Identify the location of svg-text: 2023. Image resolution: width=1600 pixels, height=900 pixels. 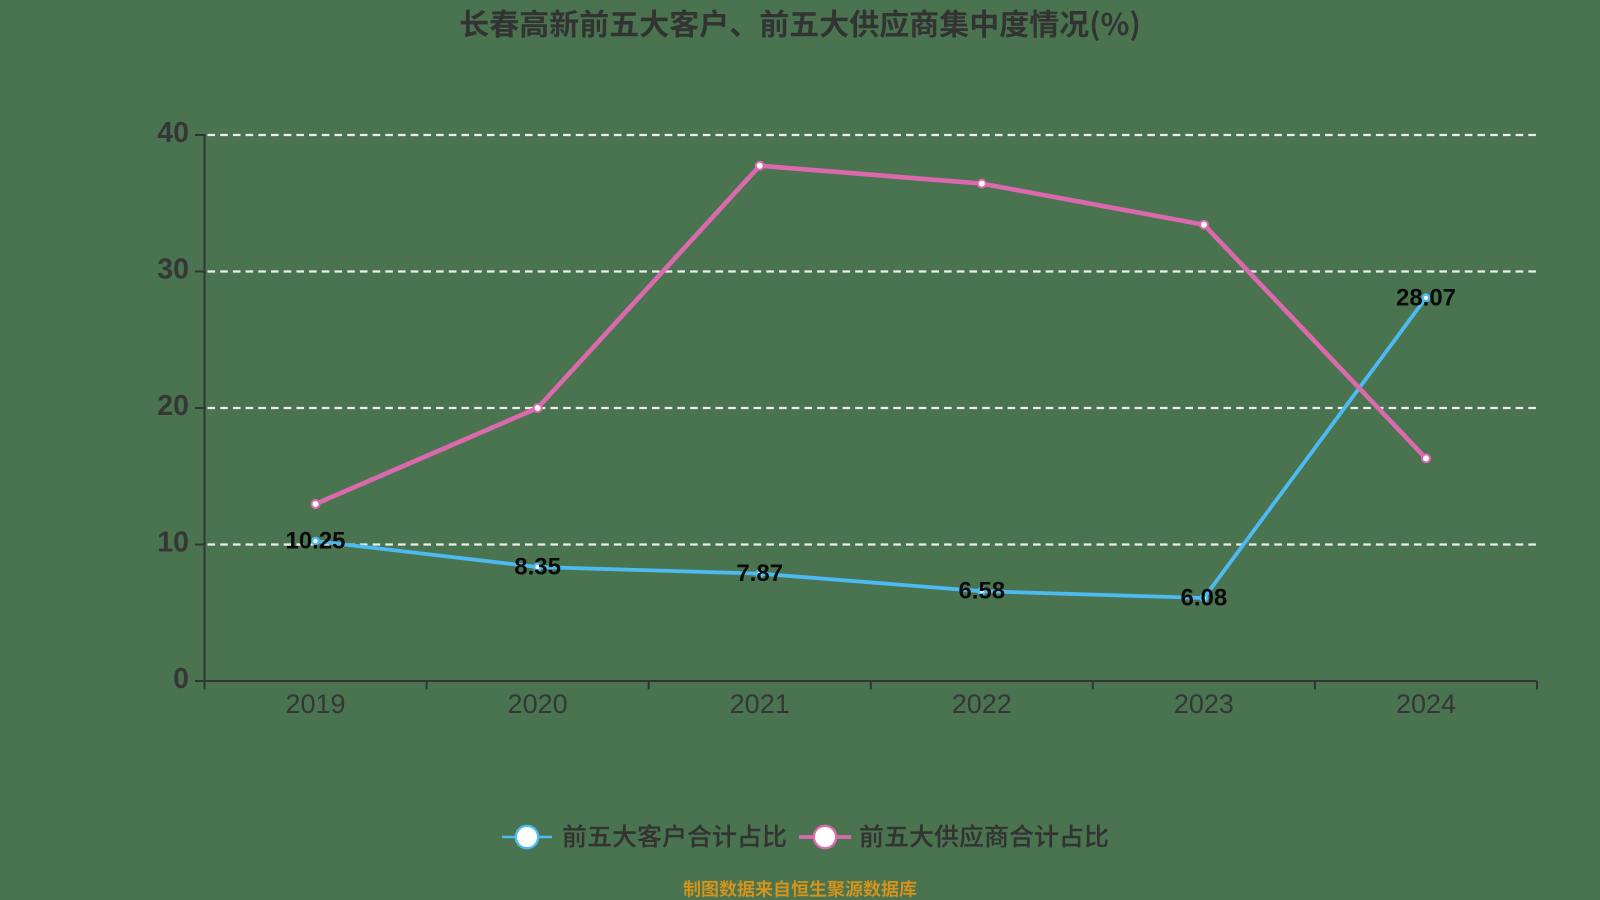
(1204, 704).